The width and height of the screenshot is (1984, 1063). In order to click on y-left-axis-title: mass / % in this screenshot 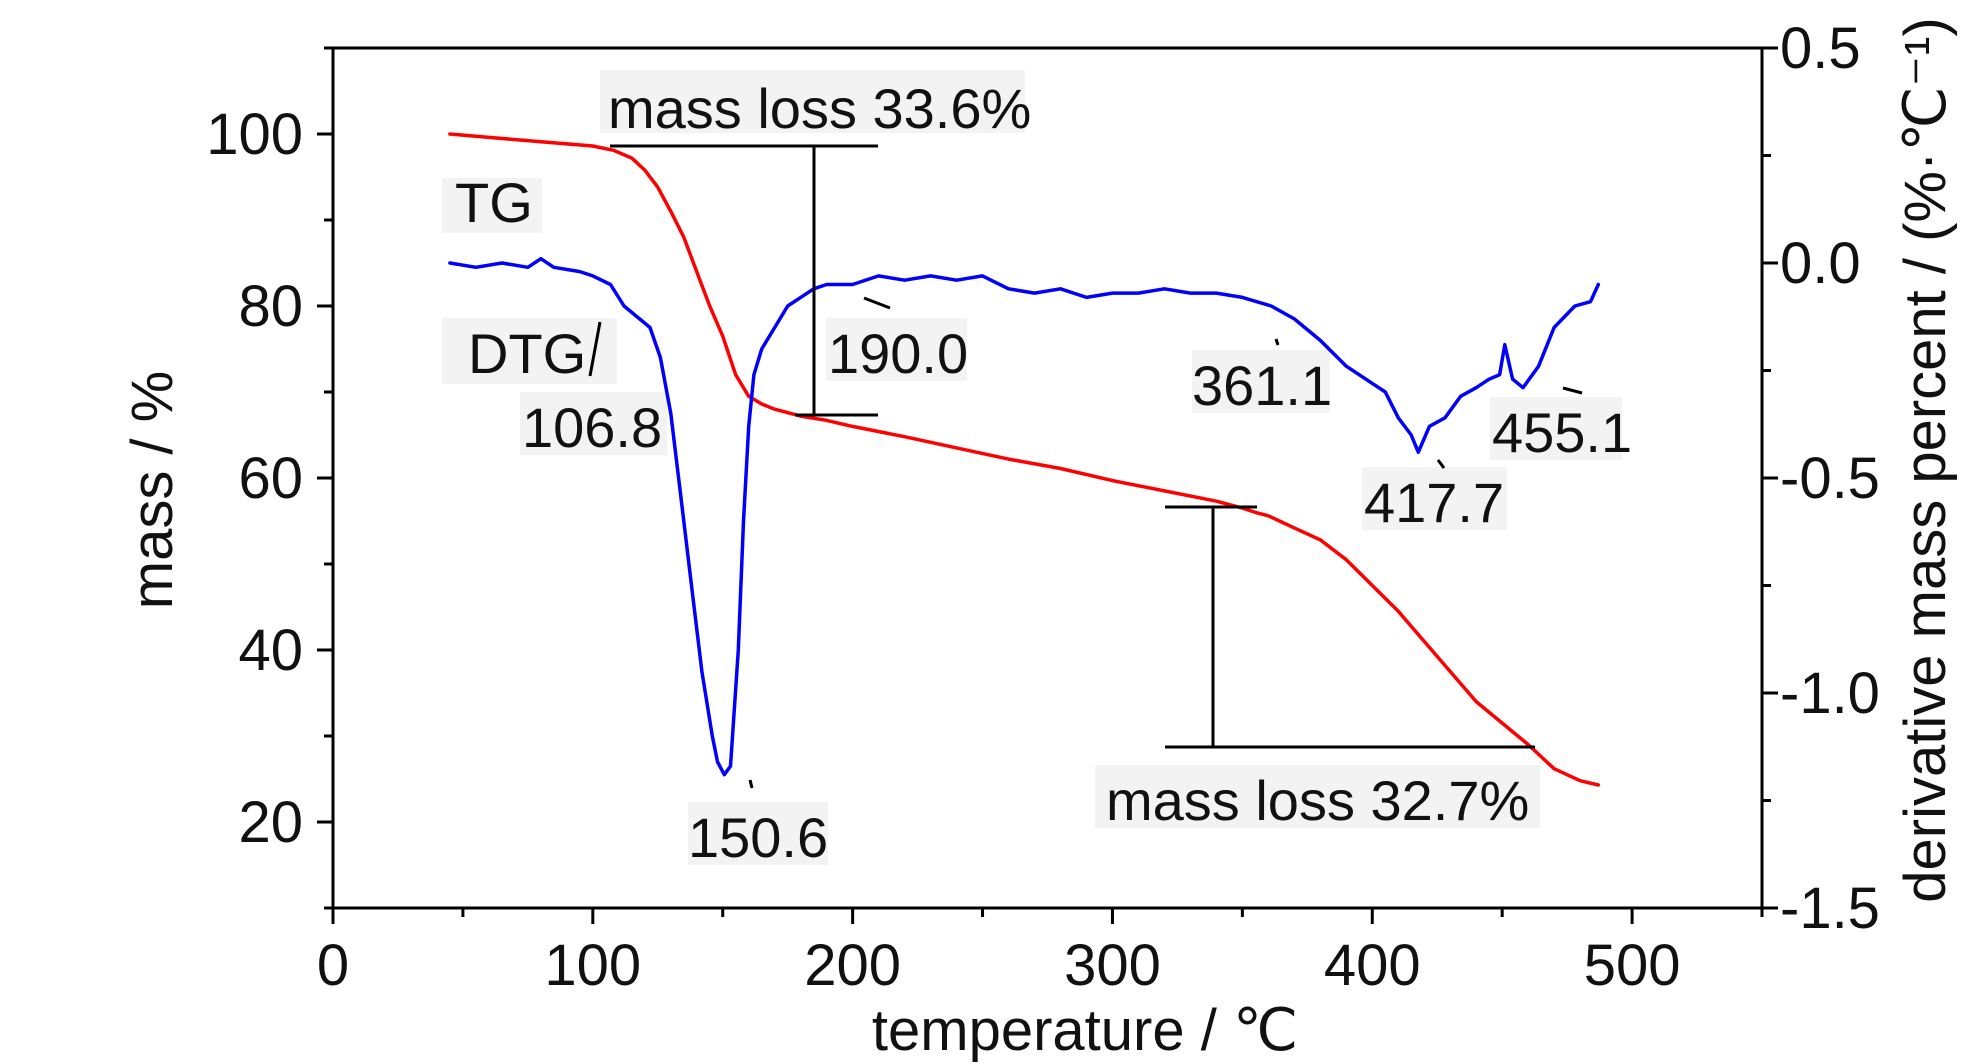, I will do `click(152, 490)`.